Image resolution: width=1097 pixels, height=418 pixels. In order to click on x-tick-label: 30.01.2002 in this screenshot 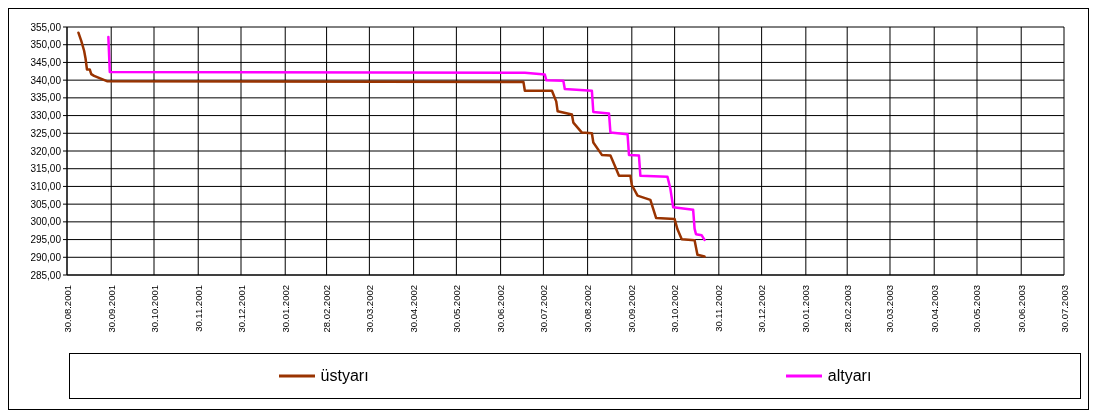, I will do `click(285, 309)`.